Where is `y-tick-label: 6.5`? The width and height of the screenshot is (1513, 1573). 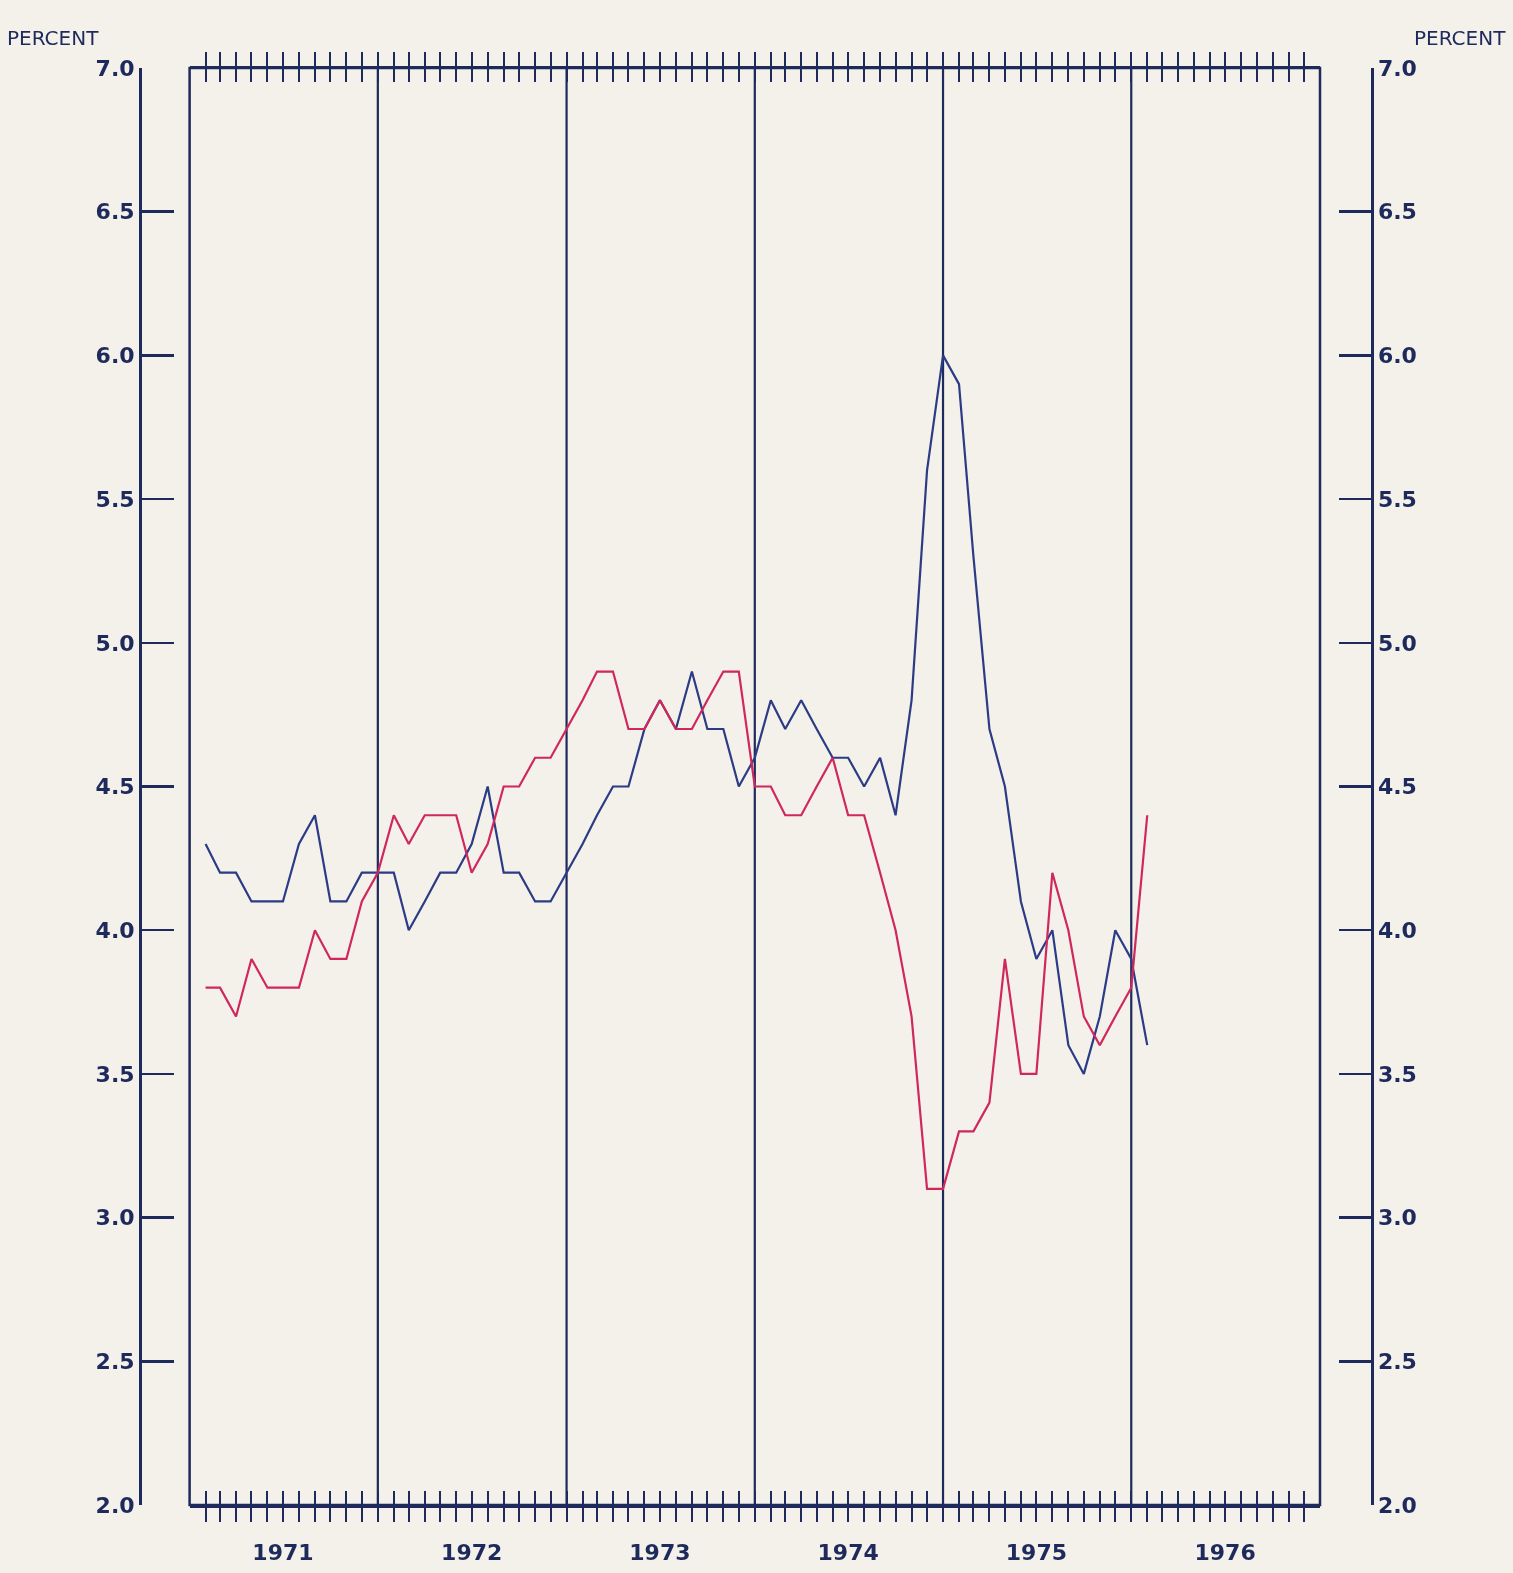
y-tick-label: 6.5 is located at coordinates (115, 212).